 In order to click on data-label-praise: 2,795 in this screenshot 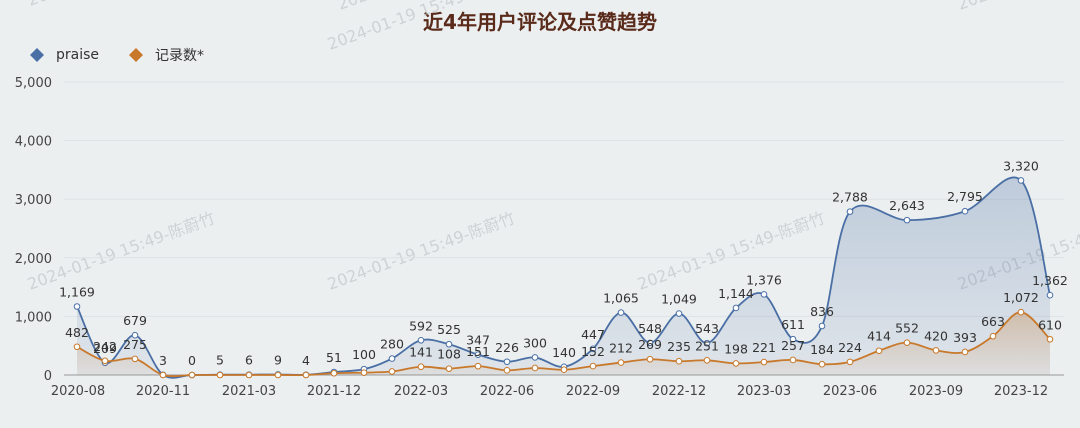, I will do `click(965, 196)`.